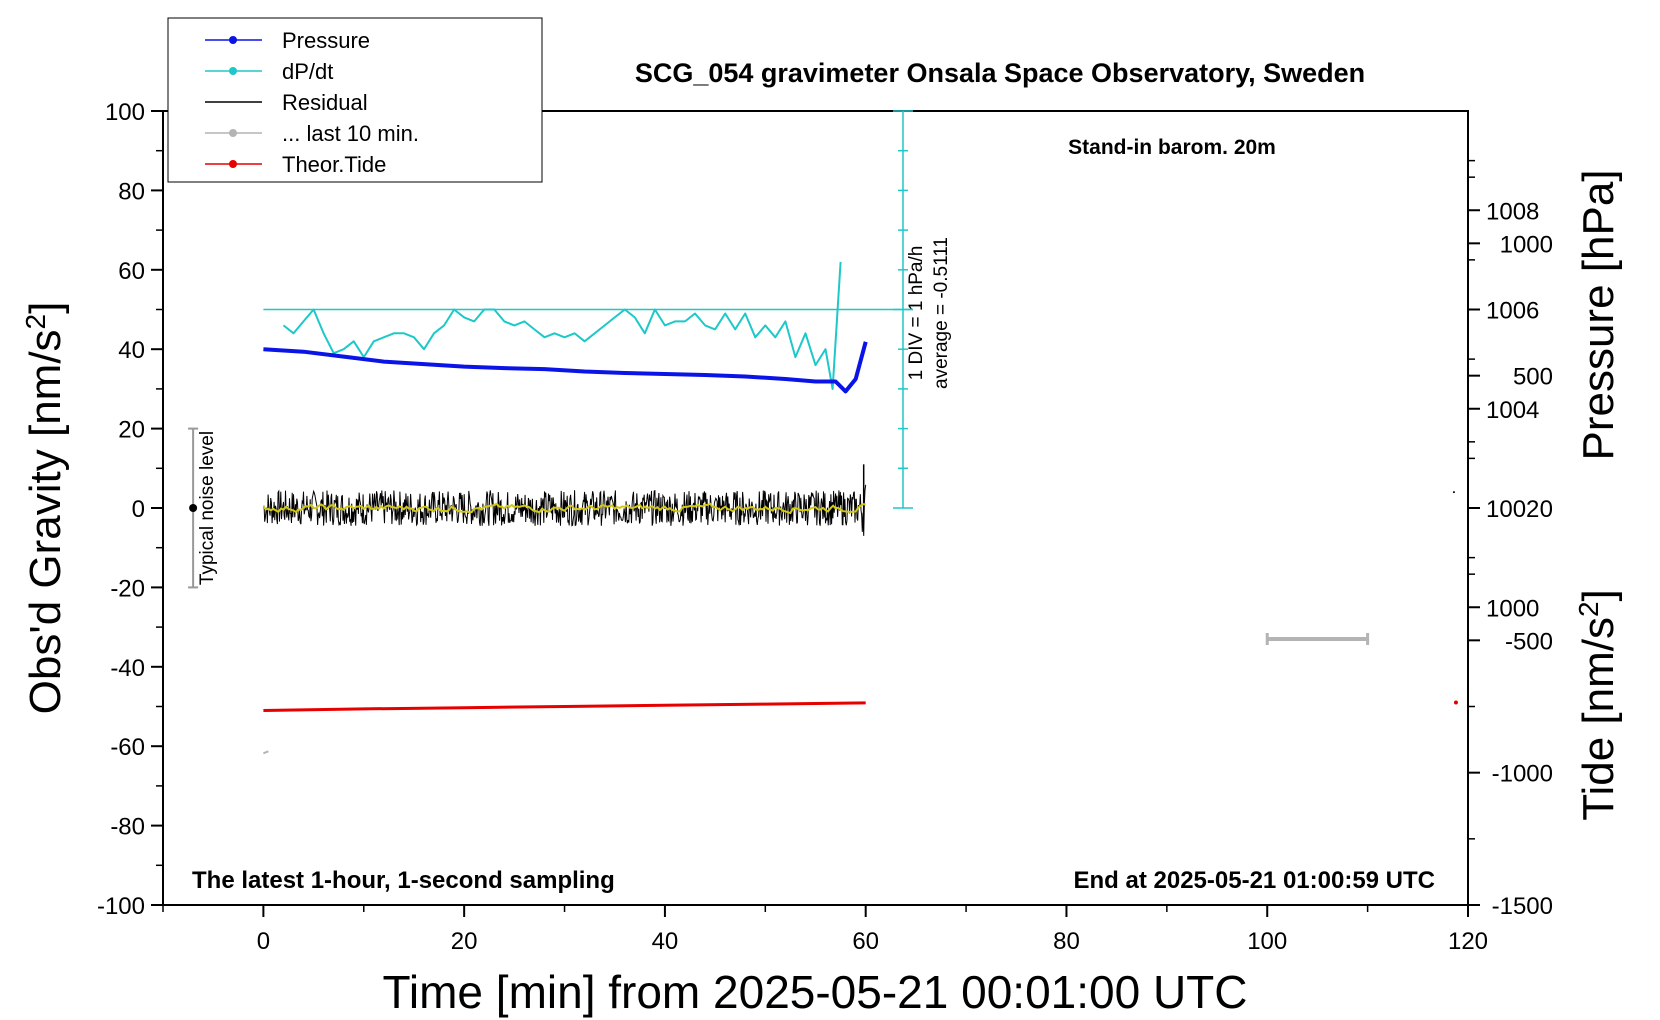 The width and height of the screenshot is (1660, 1020). I want to click on tide-line, so click(564, 706).